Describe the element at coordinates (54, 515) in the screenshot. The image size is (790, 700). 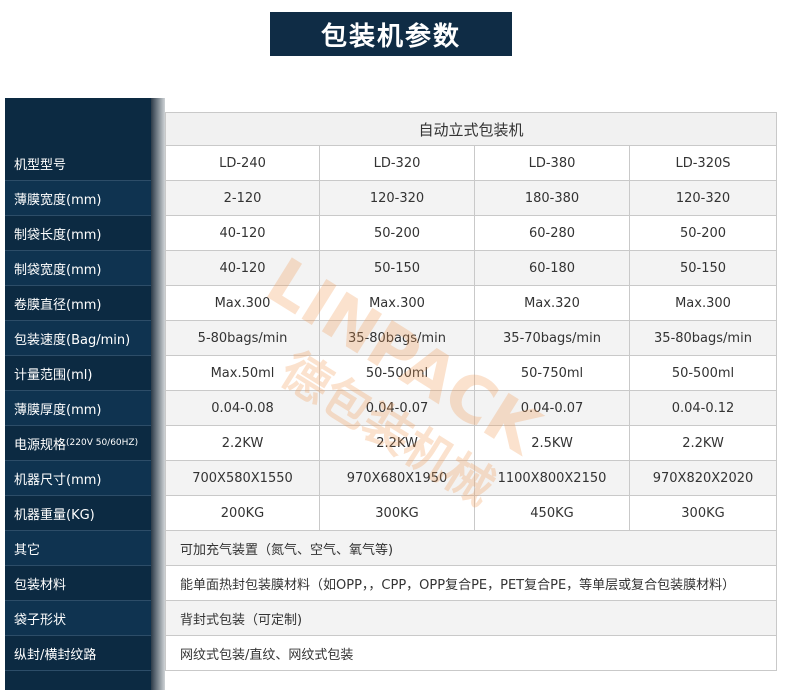
I see `row-label-text: 机器重量(KG)` at that location.